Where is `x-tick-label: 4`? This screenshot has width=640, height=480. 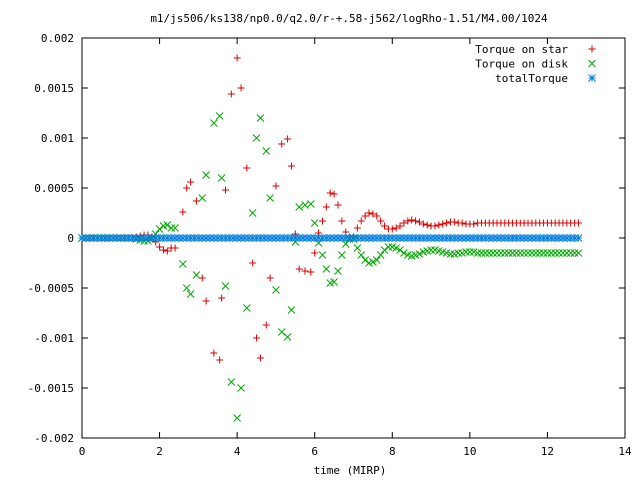 x-tick-label: 4 is located at coordinates (237, 451).